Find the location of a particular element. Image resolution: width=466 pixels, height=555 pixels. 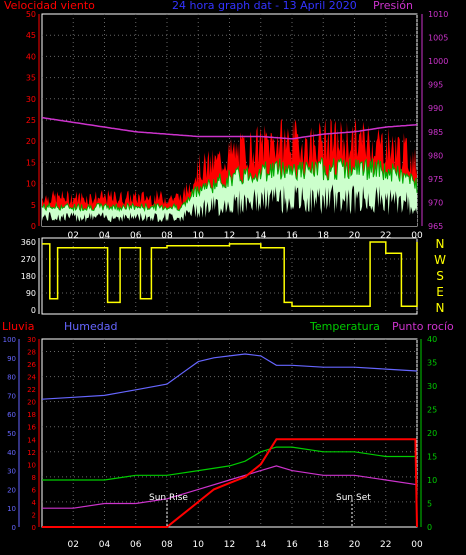

y-tick-label: 30 is located at coordinates (31, 99).